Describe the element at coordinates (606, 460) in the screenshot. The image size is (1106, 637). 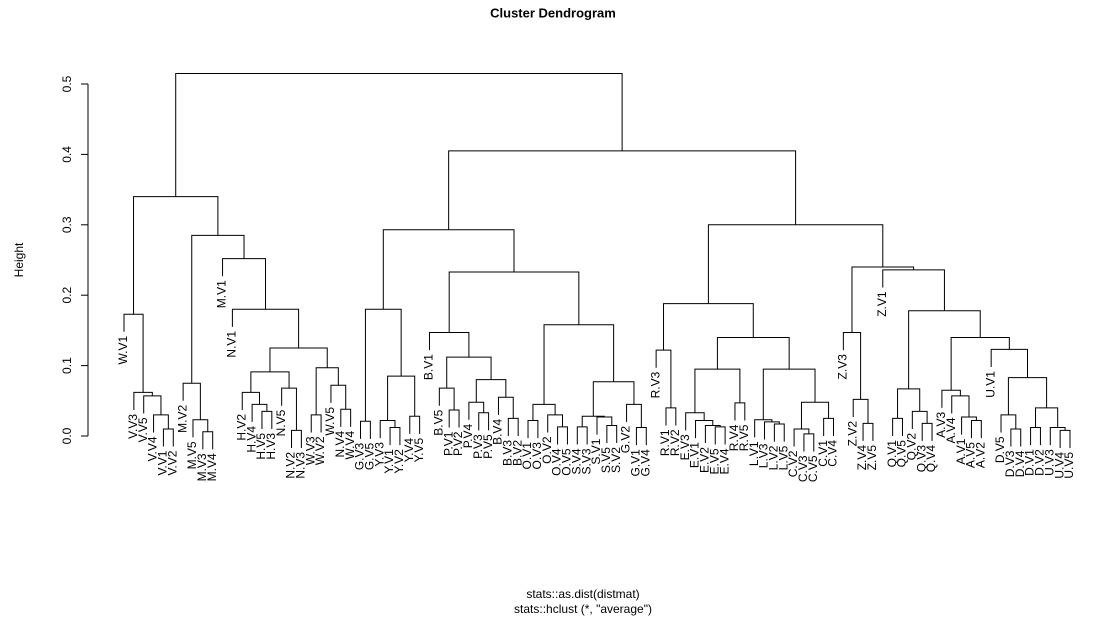
I see `leaf-label: S.V5` at that location.